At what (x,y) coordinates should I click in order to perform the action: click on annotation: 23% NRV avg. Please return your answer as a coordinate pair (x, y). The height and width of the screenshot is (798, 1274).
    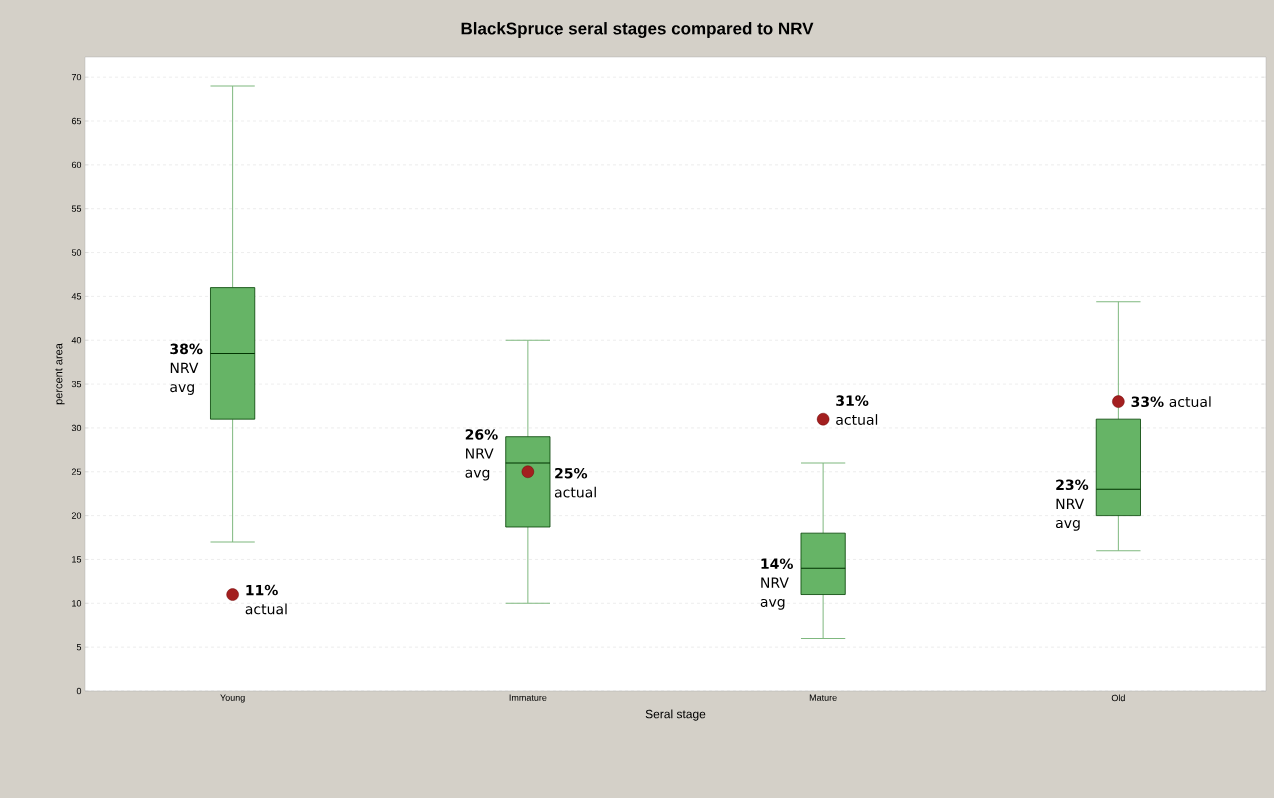
    Looking at the image, I should click on (1072, 505).